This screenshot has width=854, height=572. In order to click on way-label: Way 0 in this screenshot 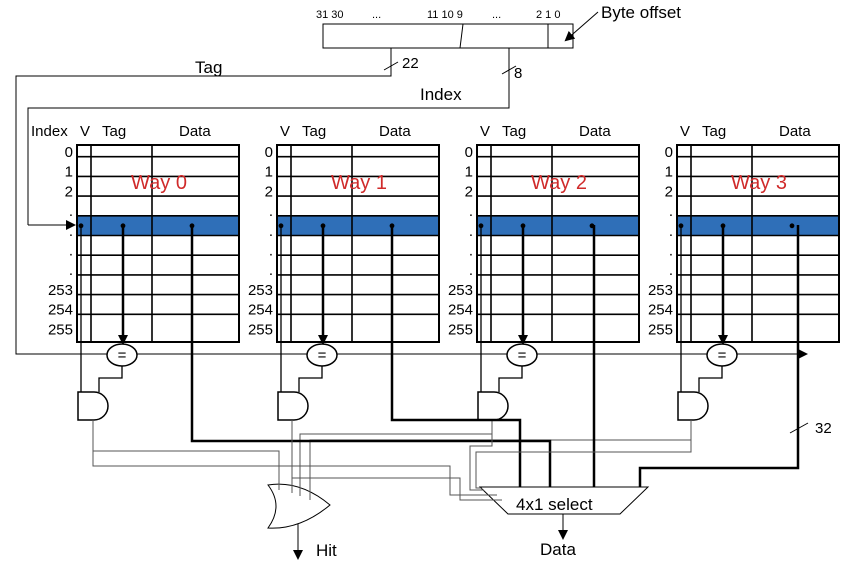, I will do `click(159, 183)`.